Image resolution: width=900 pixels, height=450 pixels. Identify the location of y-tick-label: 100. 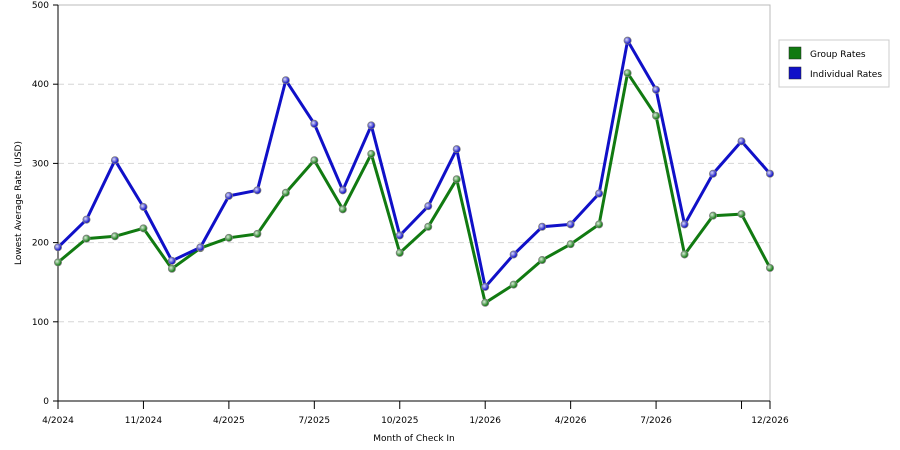
(40, 323).